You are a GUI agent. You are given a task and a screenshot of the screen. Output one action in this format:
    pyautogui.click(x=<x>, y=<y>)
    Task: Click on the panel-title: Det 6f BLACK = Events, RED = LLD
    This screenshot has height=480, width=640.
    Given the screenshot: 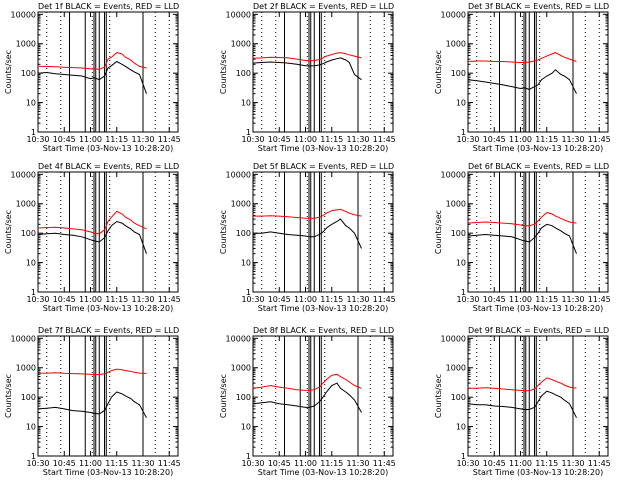 What is the action you would take?
    pyautogui.click(x=538, y=166)
    